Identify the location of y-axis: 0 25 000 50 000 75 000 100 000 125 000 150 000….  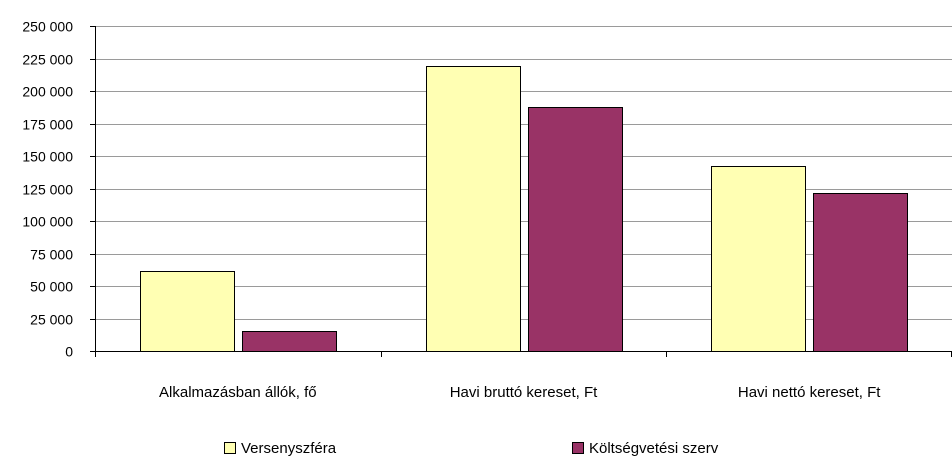
(59, 189).